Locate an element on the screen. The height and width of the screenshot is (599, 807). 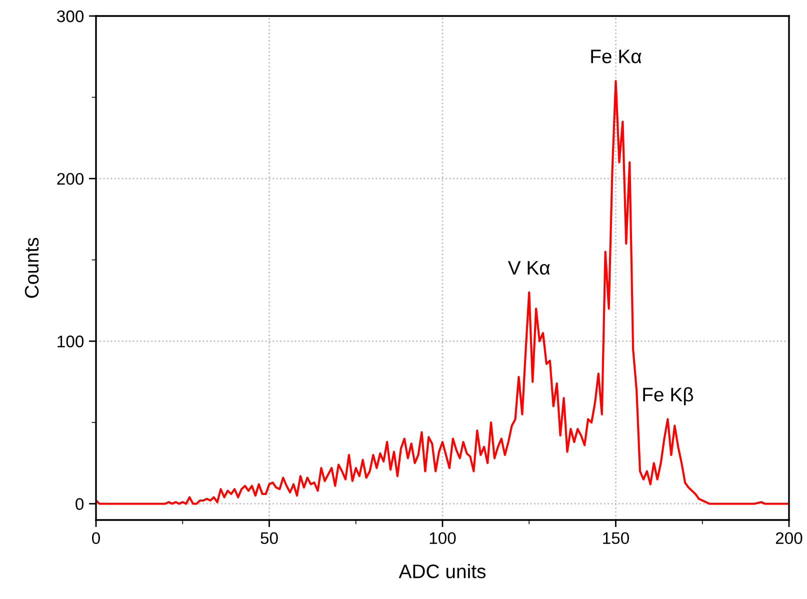
x-tick-label: 50 is located at coordinates (269, 538).